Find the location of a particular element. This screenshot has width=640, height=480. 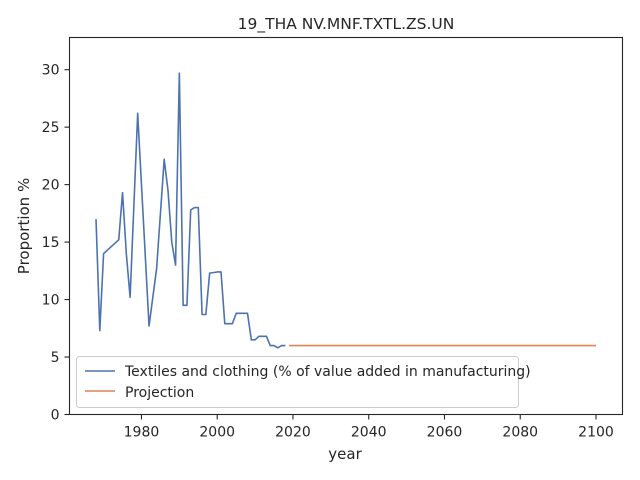

legend-box is located at coordinates (297, 382).